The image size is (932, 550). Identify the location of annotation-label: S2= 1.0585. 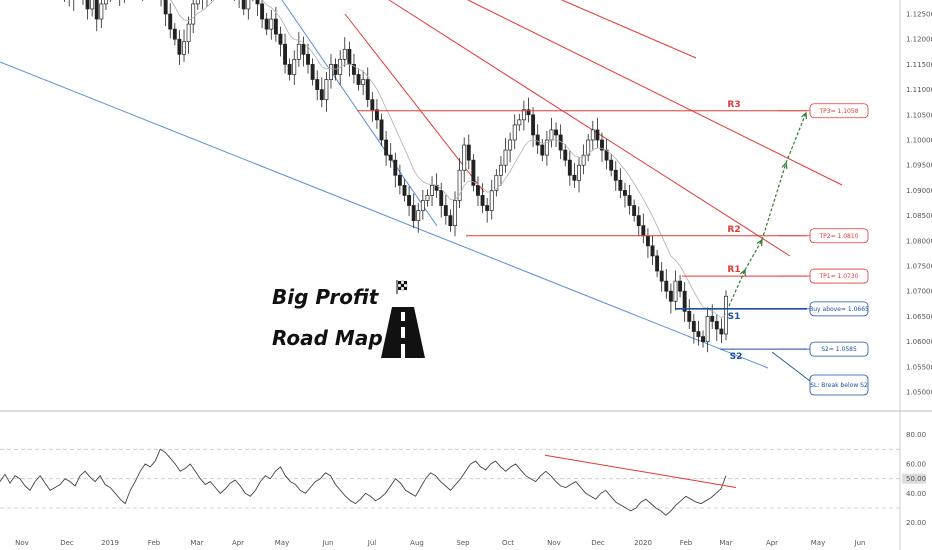
(839, 349).